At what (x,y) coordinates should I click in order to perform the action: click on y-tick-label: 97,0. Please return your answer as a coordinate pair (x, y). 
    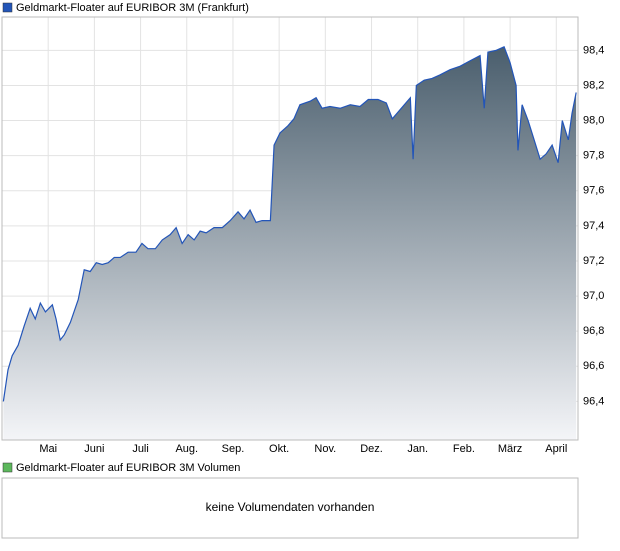
    Looking at the image, I should click on (593, 296).